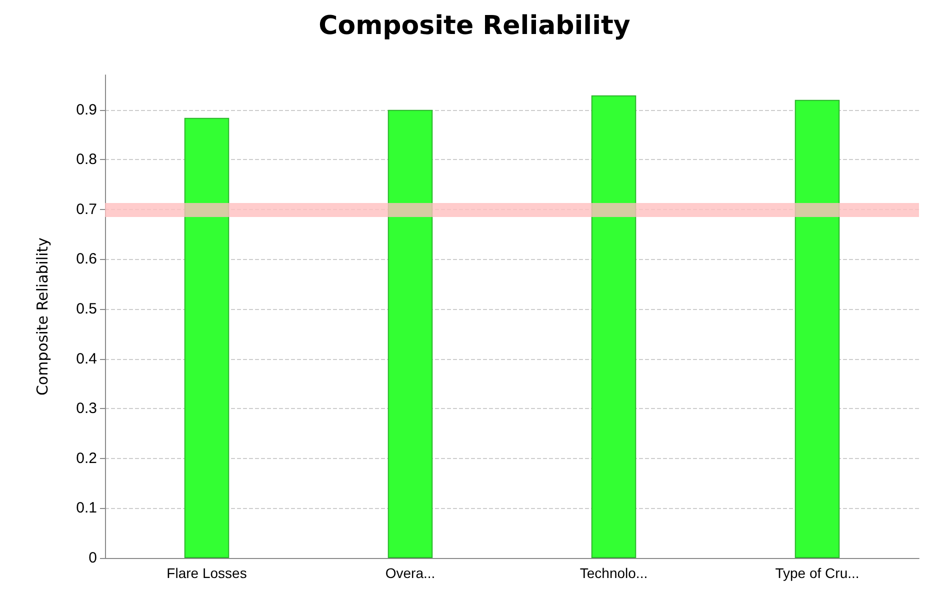  Describe the element at coordinates (43, 316) in the screenshot. I see `y-axis-title: Composite Reliability` at that location.